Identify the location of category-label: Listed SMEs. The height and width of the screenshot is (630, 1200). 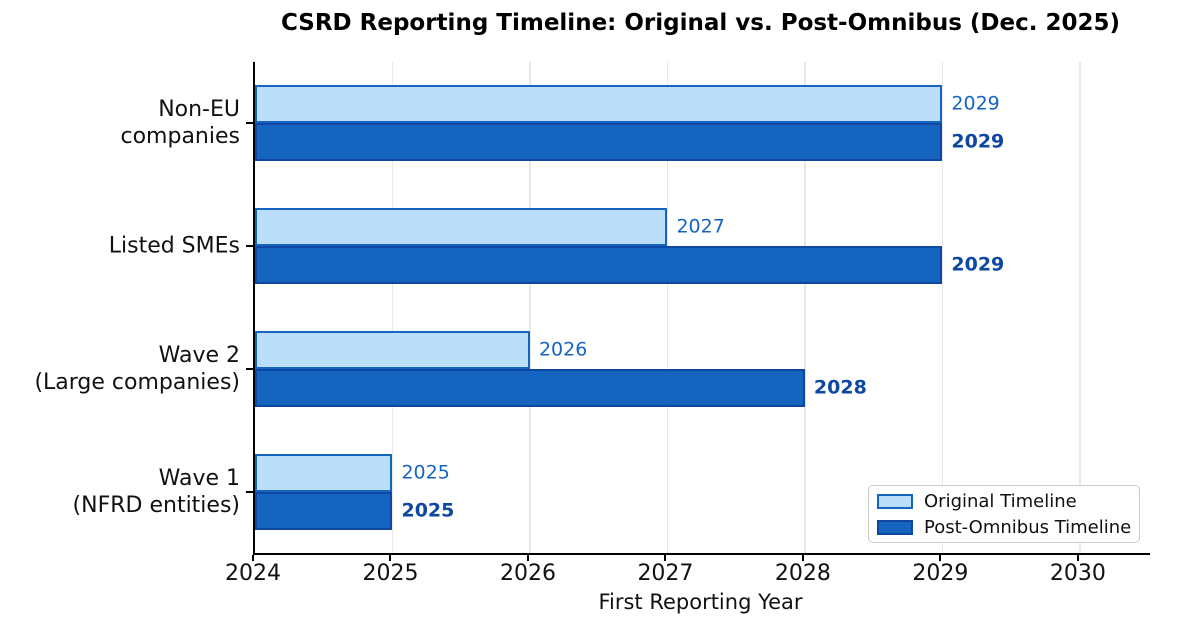
(174, 246).